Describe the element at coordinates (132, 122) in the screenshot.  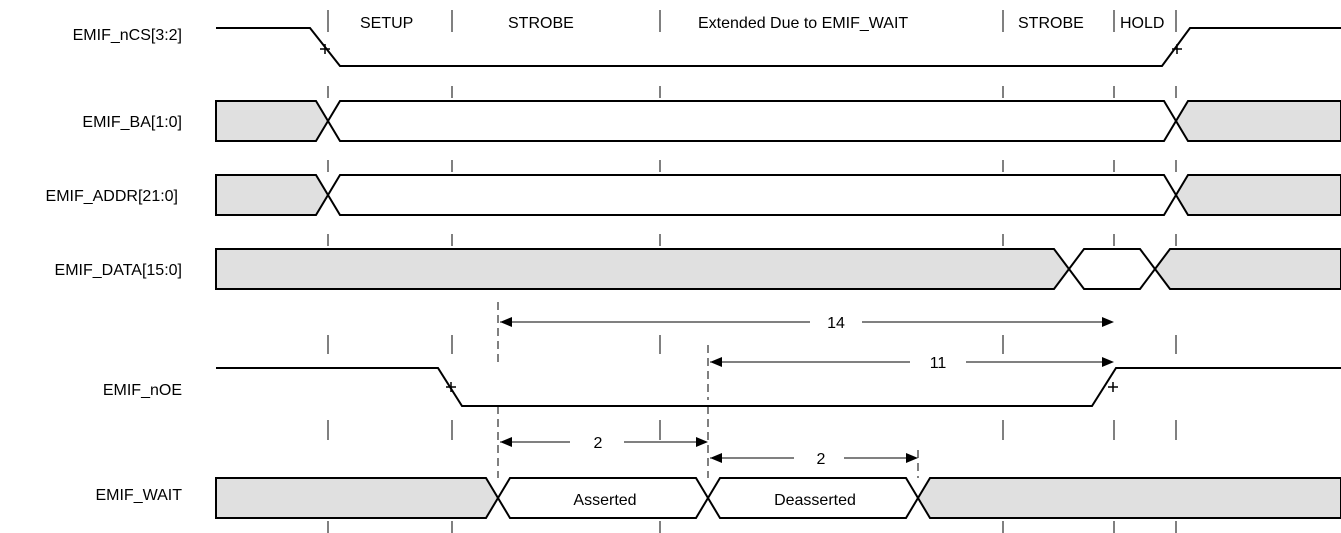
I see `signal-label-ba: EMIF_BA[1:0]` at that location.